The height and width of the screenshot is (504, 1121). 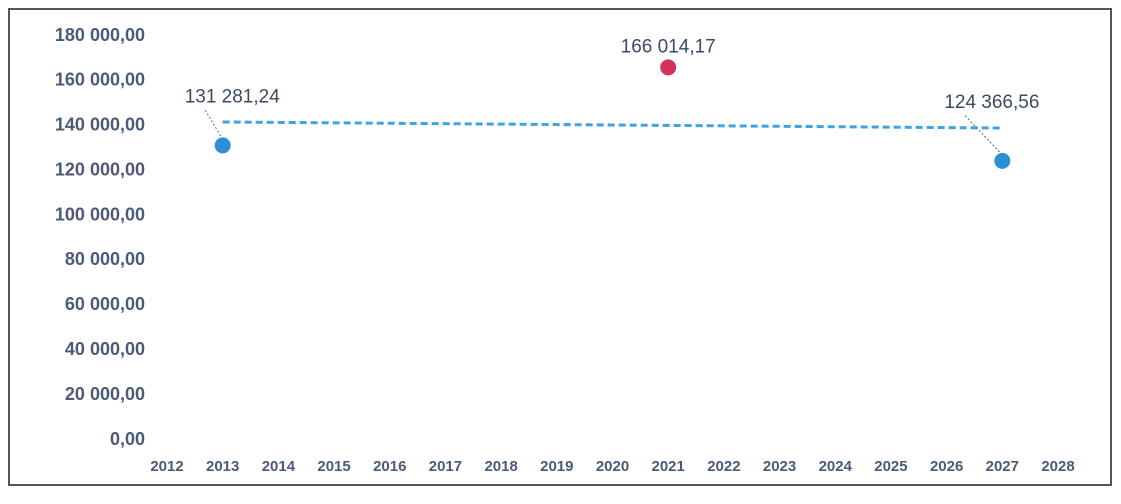 I want to click on x-tick-label: 2019, so click(x=556, y=466).